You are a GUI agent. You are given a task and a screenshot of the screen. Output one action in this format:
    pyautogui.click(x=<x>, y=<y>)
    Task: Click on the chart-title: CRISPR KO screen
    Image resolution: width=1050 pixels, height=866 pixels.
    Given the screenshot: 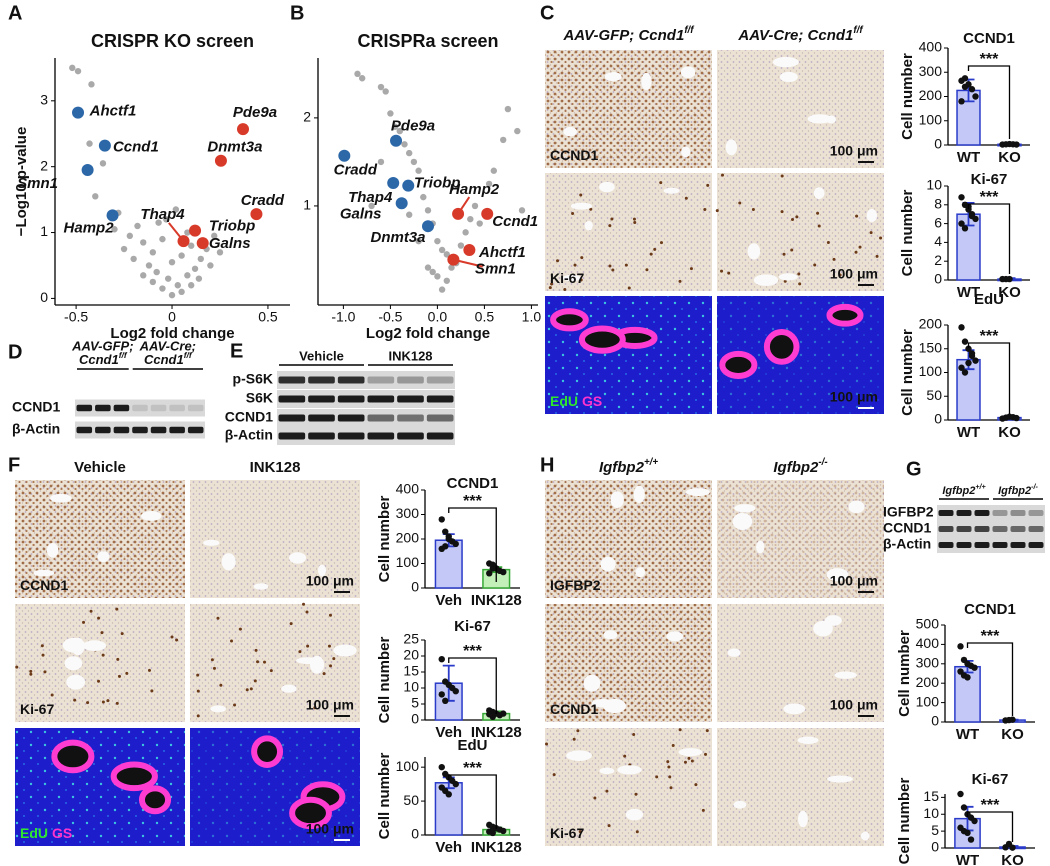 What is the action you would take?
    pyautogui.click(x=172, y=41)
    